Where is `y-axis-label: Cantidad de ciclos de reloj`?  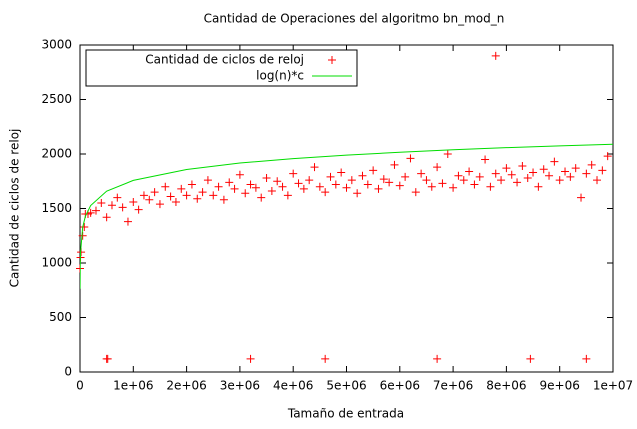
y-axis-label: Cantidad de ciclos de reloj is located at coordinates (15, 208).